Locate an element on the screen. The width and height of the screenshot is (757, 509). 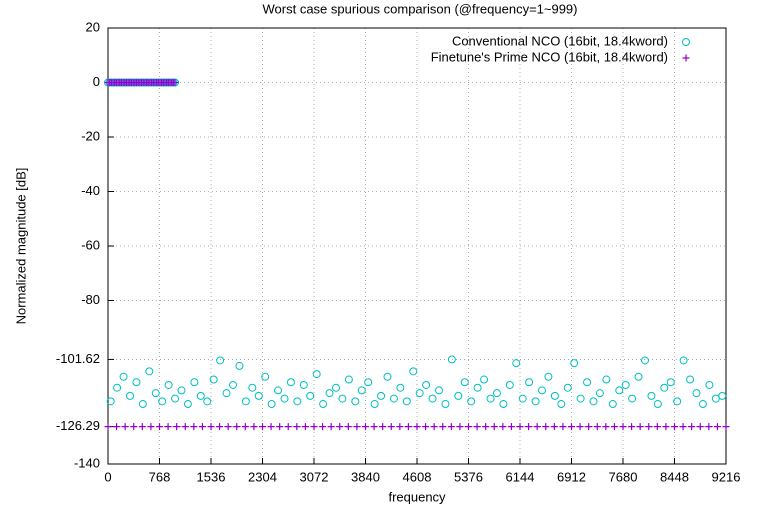
x-tick-label: 5376 is located at coordinates (468, 476).